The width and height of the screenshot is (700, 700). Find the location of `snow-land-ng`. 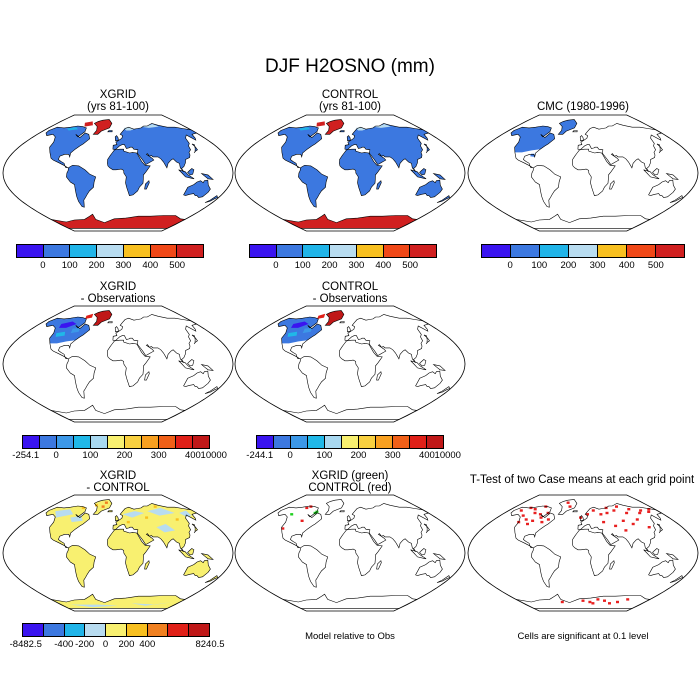

snow-land-ng is located at coordinates (207, 176).